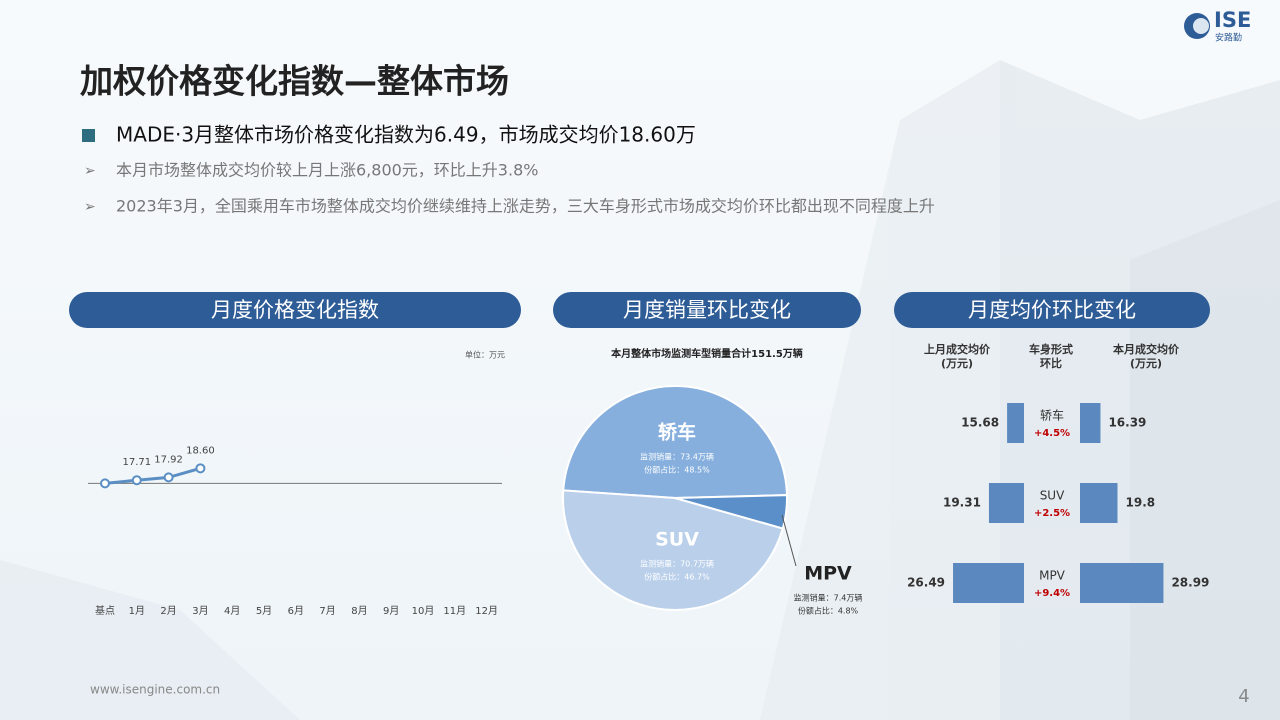  I want to click on data-label: 28.99, so click(1190, 583).